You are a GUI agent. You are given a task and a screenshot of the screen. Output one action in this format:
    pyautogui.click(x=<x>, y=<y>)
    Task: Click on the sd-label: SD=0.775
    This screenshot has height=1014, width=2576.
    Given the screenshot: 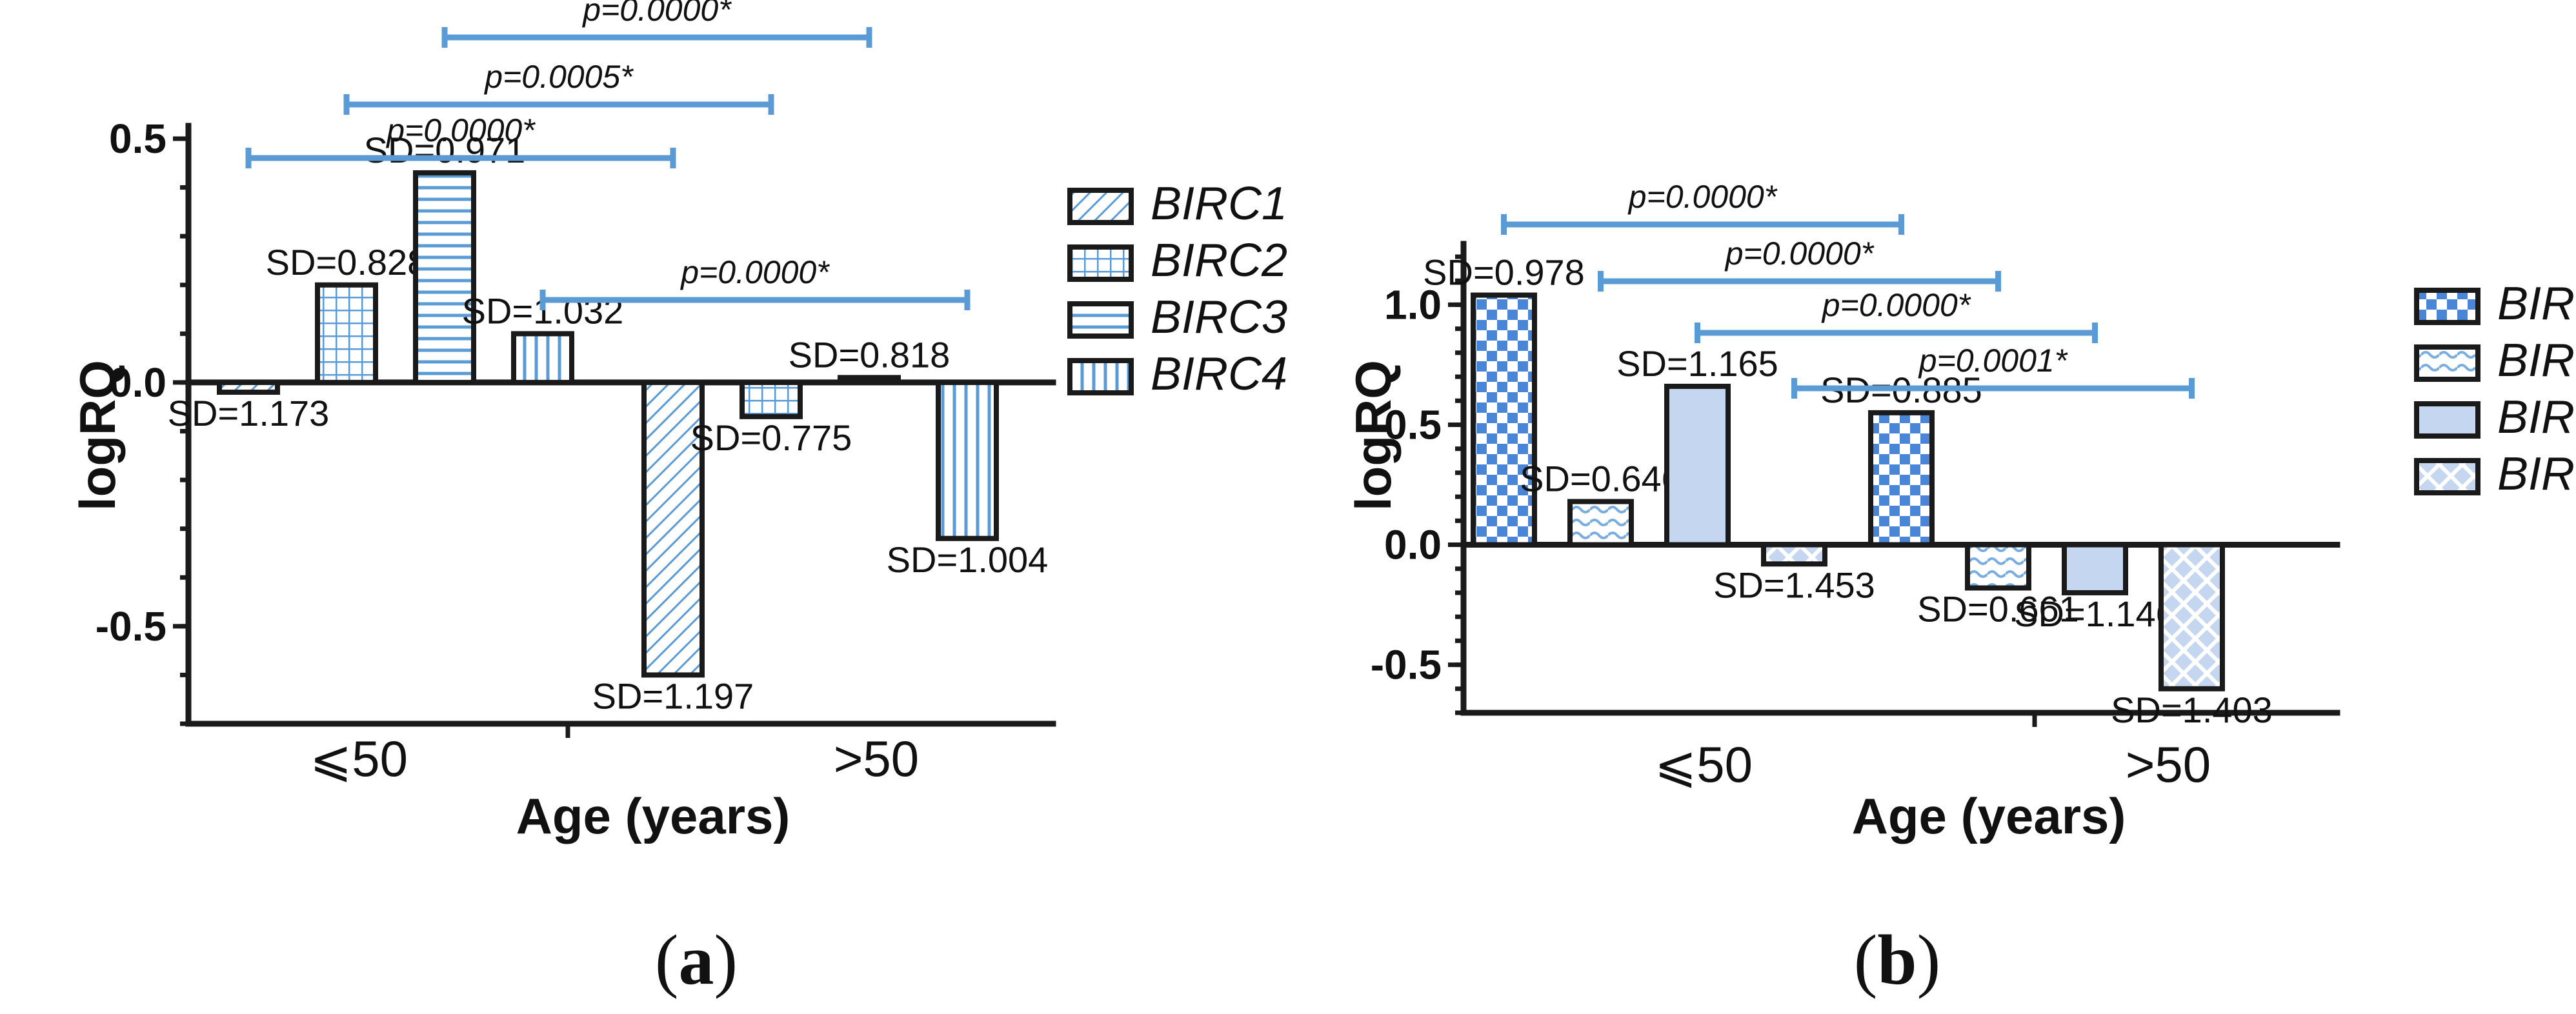 What is the action you would take?
    pyautogui.click(x=771, y=437)
    